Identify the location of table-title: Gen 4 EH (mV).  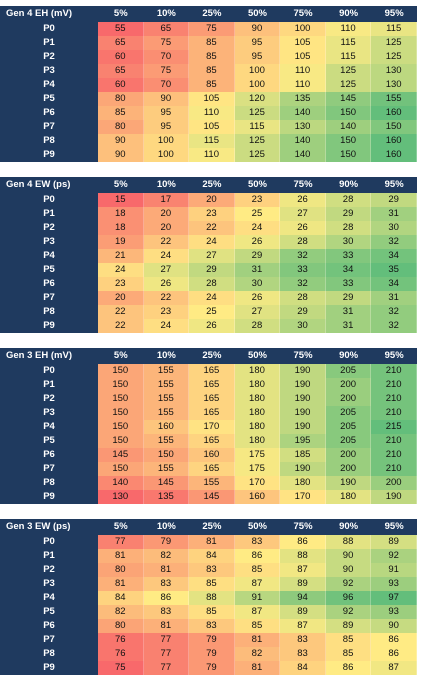
(49, 14).